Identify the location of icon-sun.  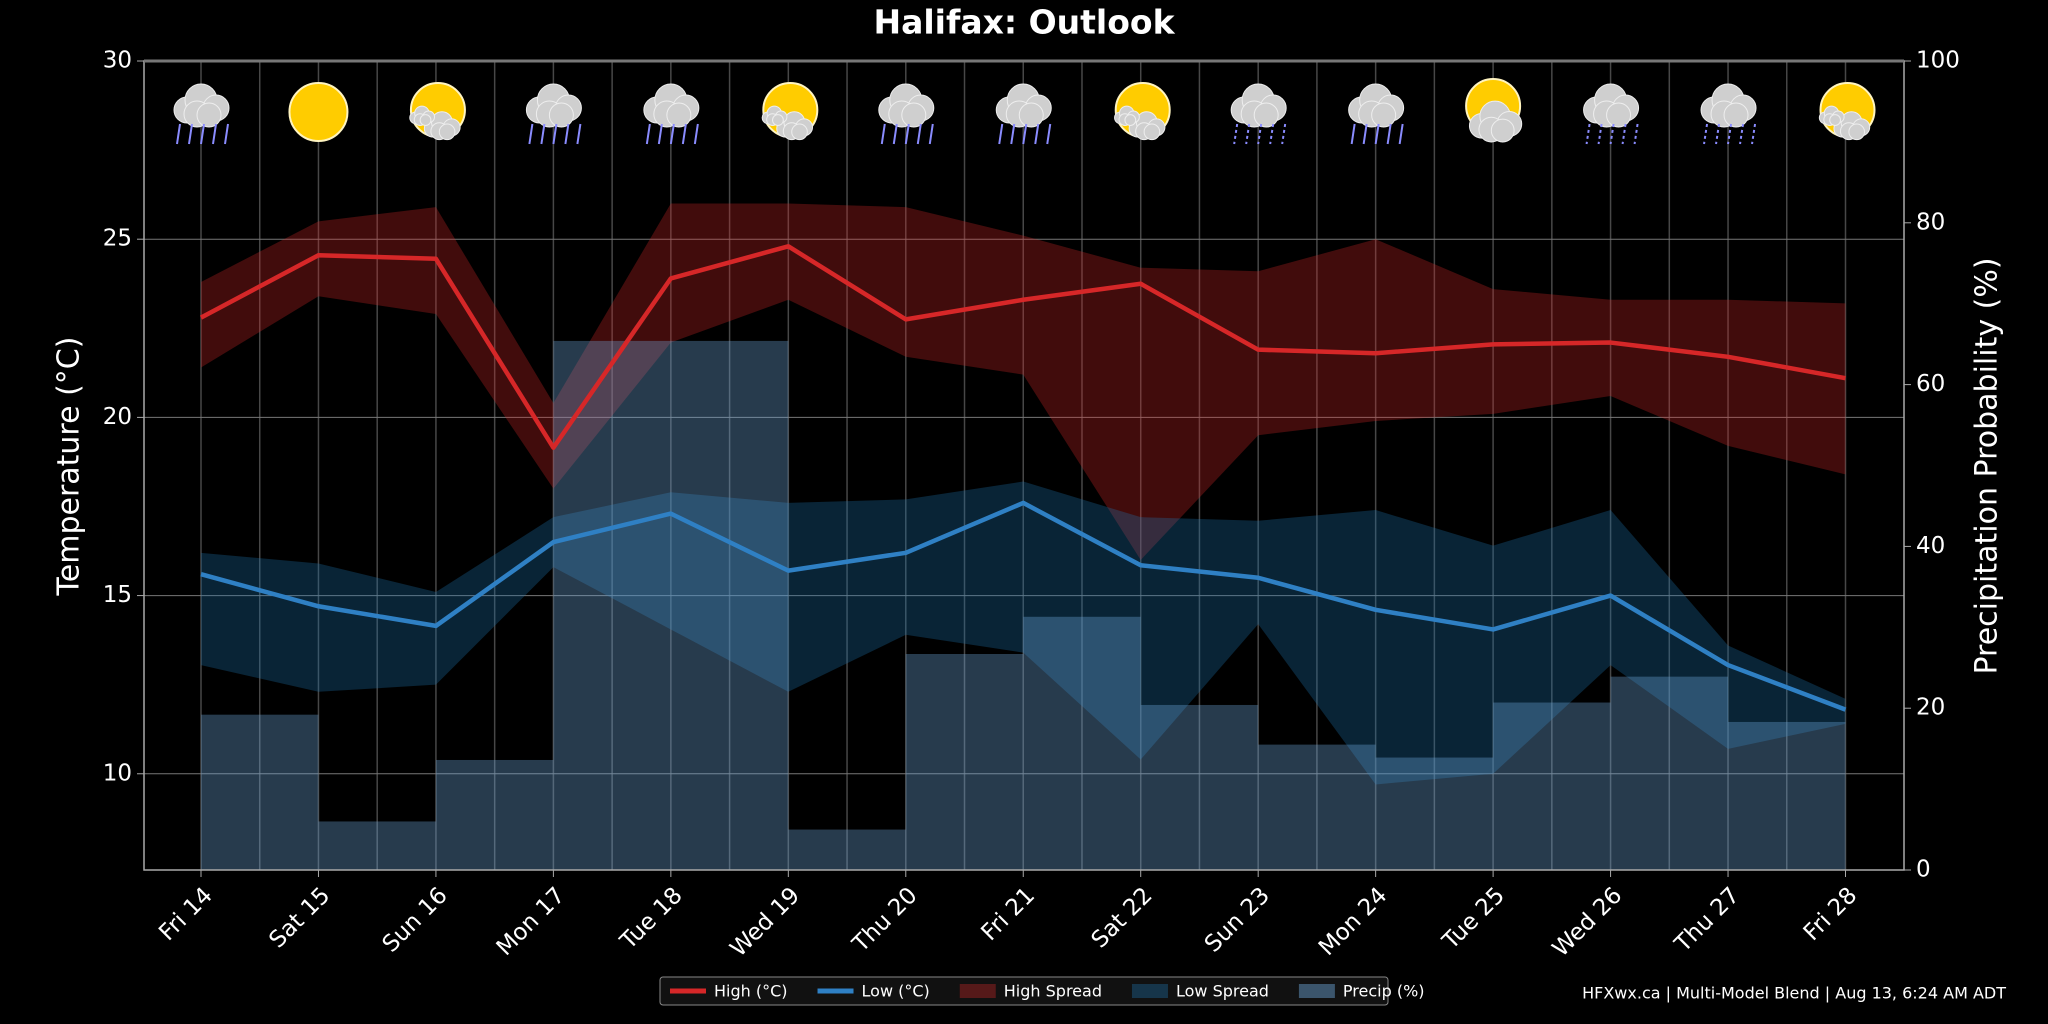
(318, 112).